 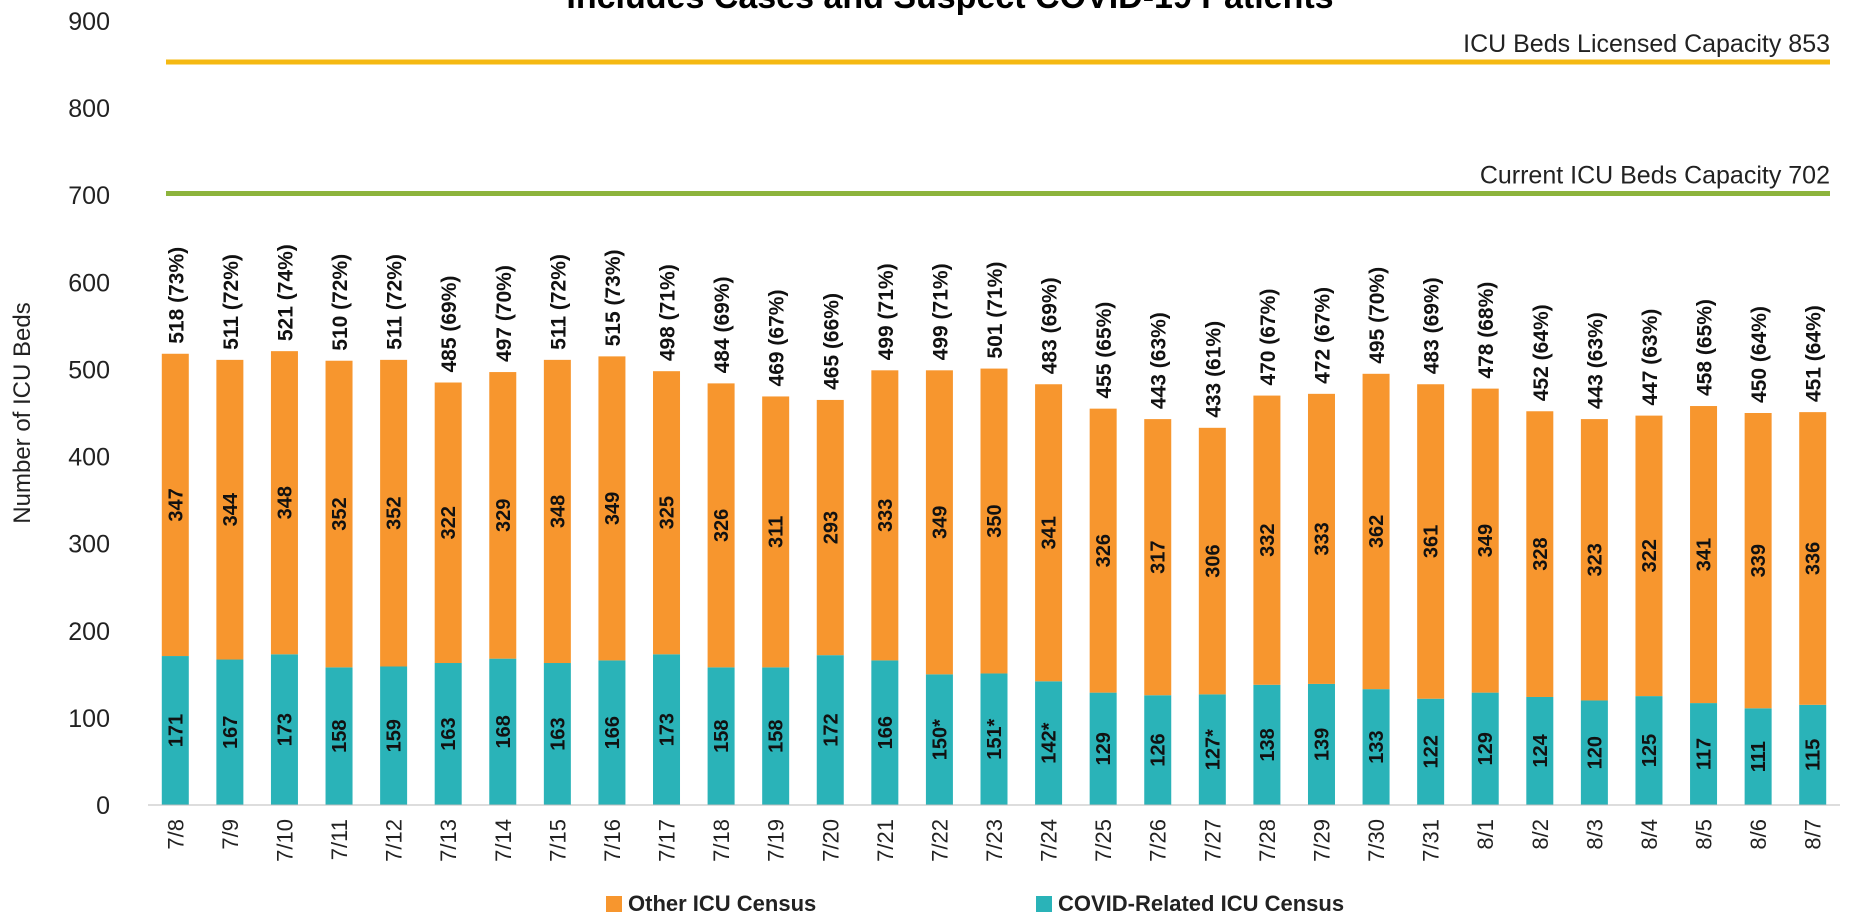 I want to click on data-label: 328, so click(x=1541, y=553).